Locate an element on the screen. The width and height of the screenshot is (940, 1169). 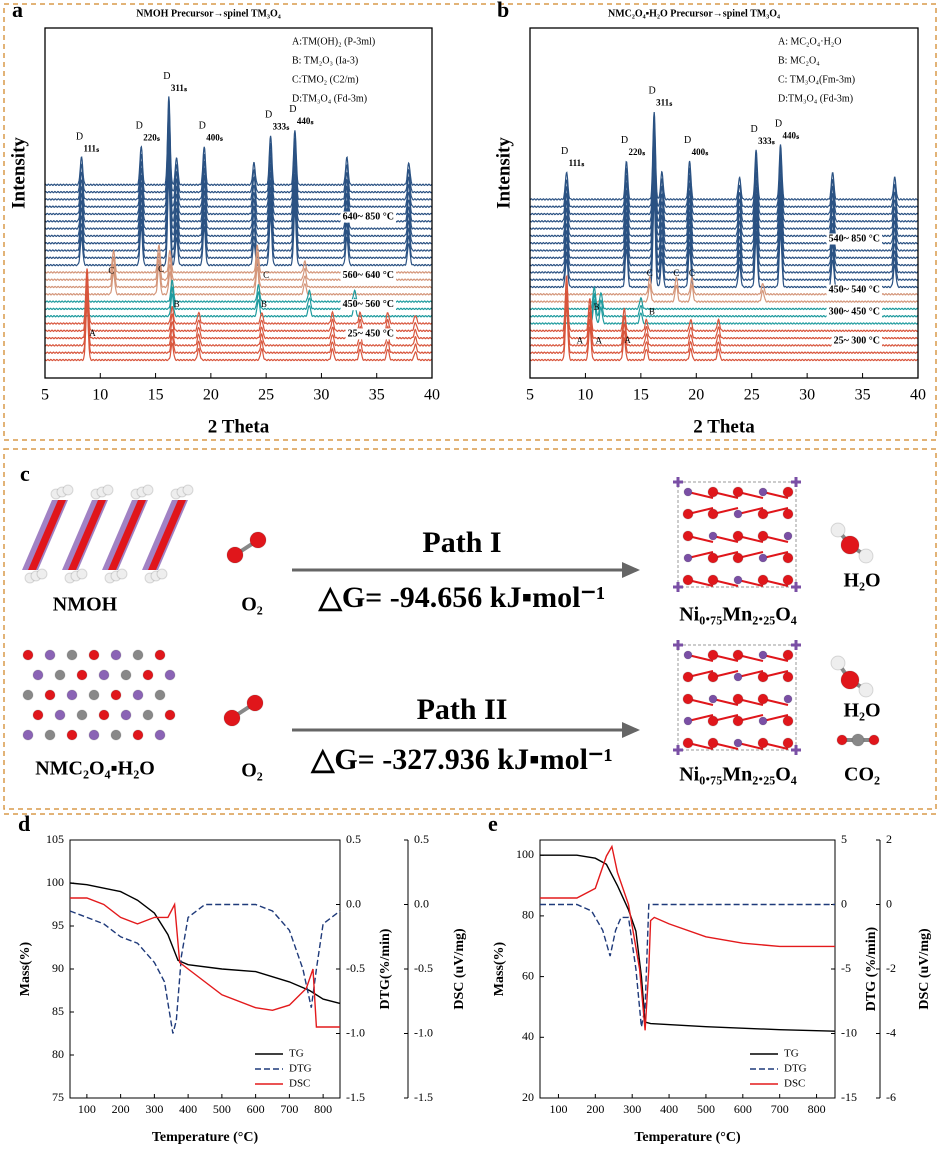
y-axis-label: Intensity is located at coordinates (18, 173).